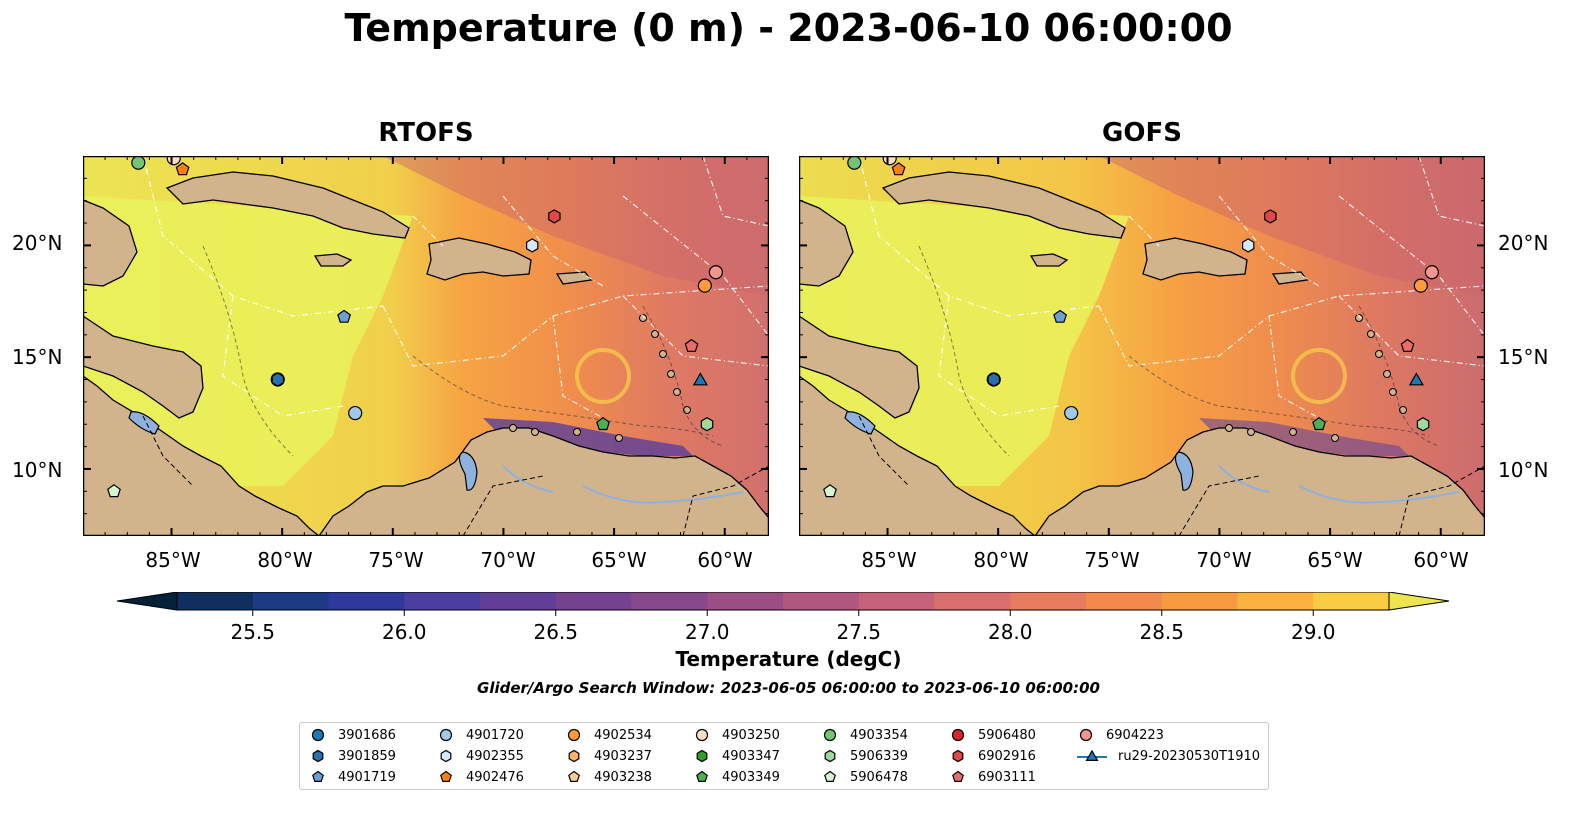  What do you see at coordinates (783, 604) in the screenshot?
I see `colorbar` at bounding box center [783, 604].